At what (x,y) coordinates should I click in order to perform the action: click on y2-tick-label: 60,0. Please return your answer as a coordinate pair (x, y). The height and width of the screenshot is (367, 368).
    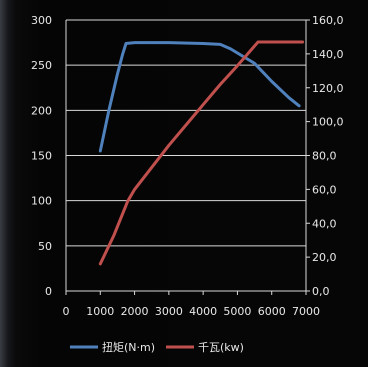
    Looking at the image, I should click on (324, 189).